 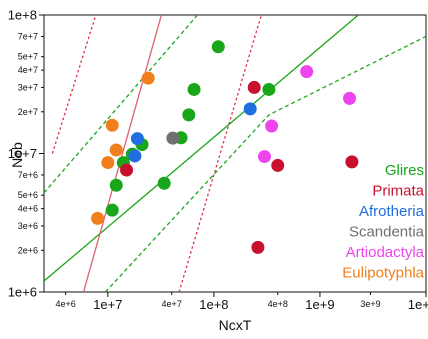 What do you see at coordinates (17, 155) in the screenshot?
I see `y-axis-label: Nob` at bounding box center [17, 155].